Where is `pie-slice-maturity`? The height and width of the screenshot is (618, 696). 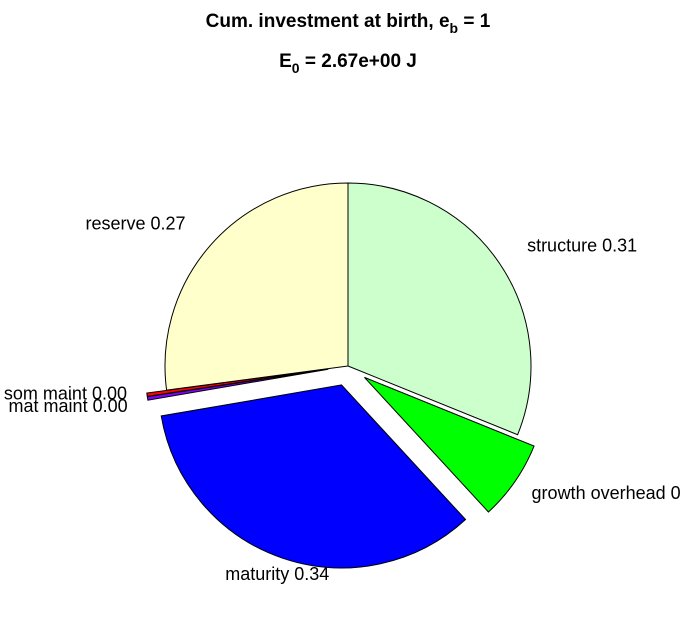
pie-slice-maturity is located at coordinates (313, 476).